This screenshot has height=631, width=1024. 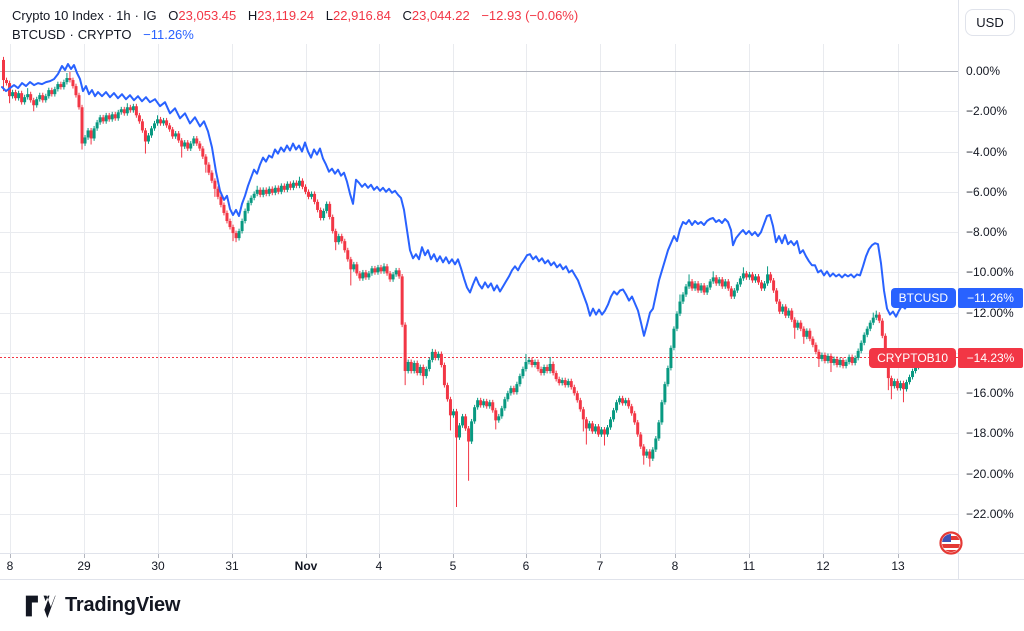 I want to click on series-value-badge-btcusd: −11.26%, so click(x=990, y=297).